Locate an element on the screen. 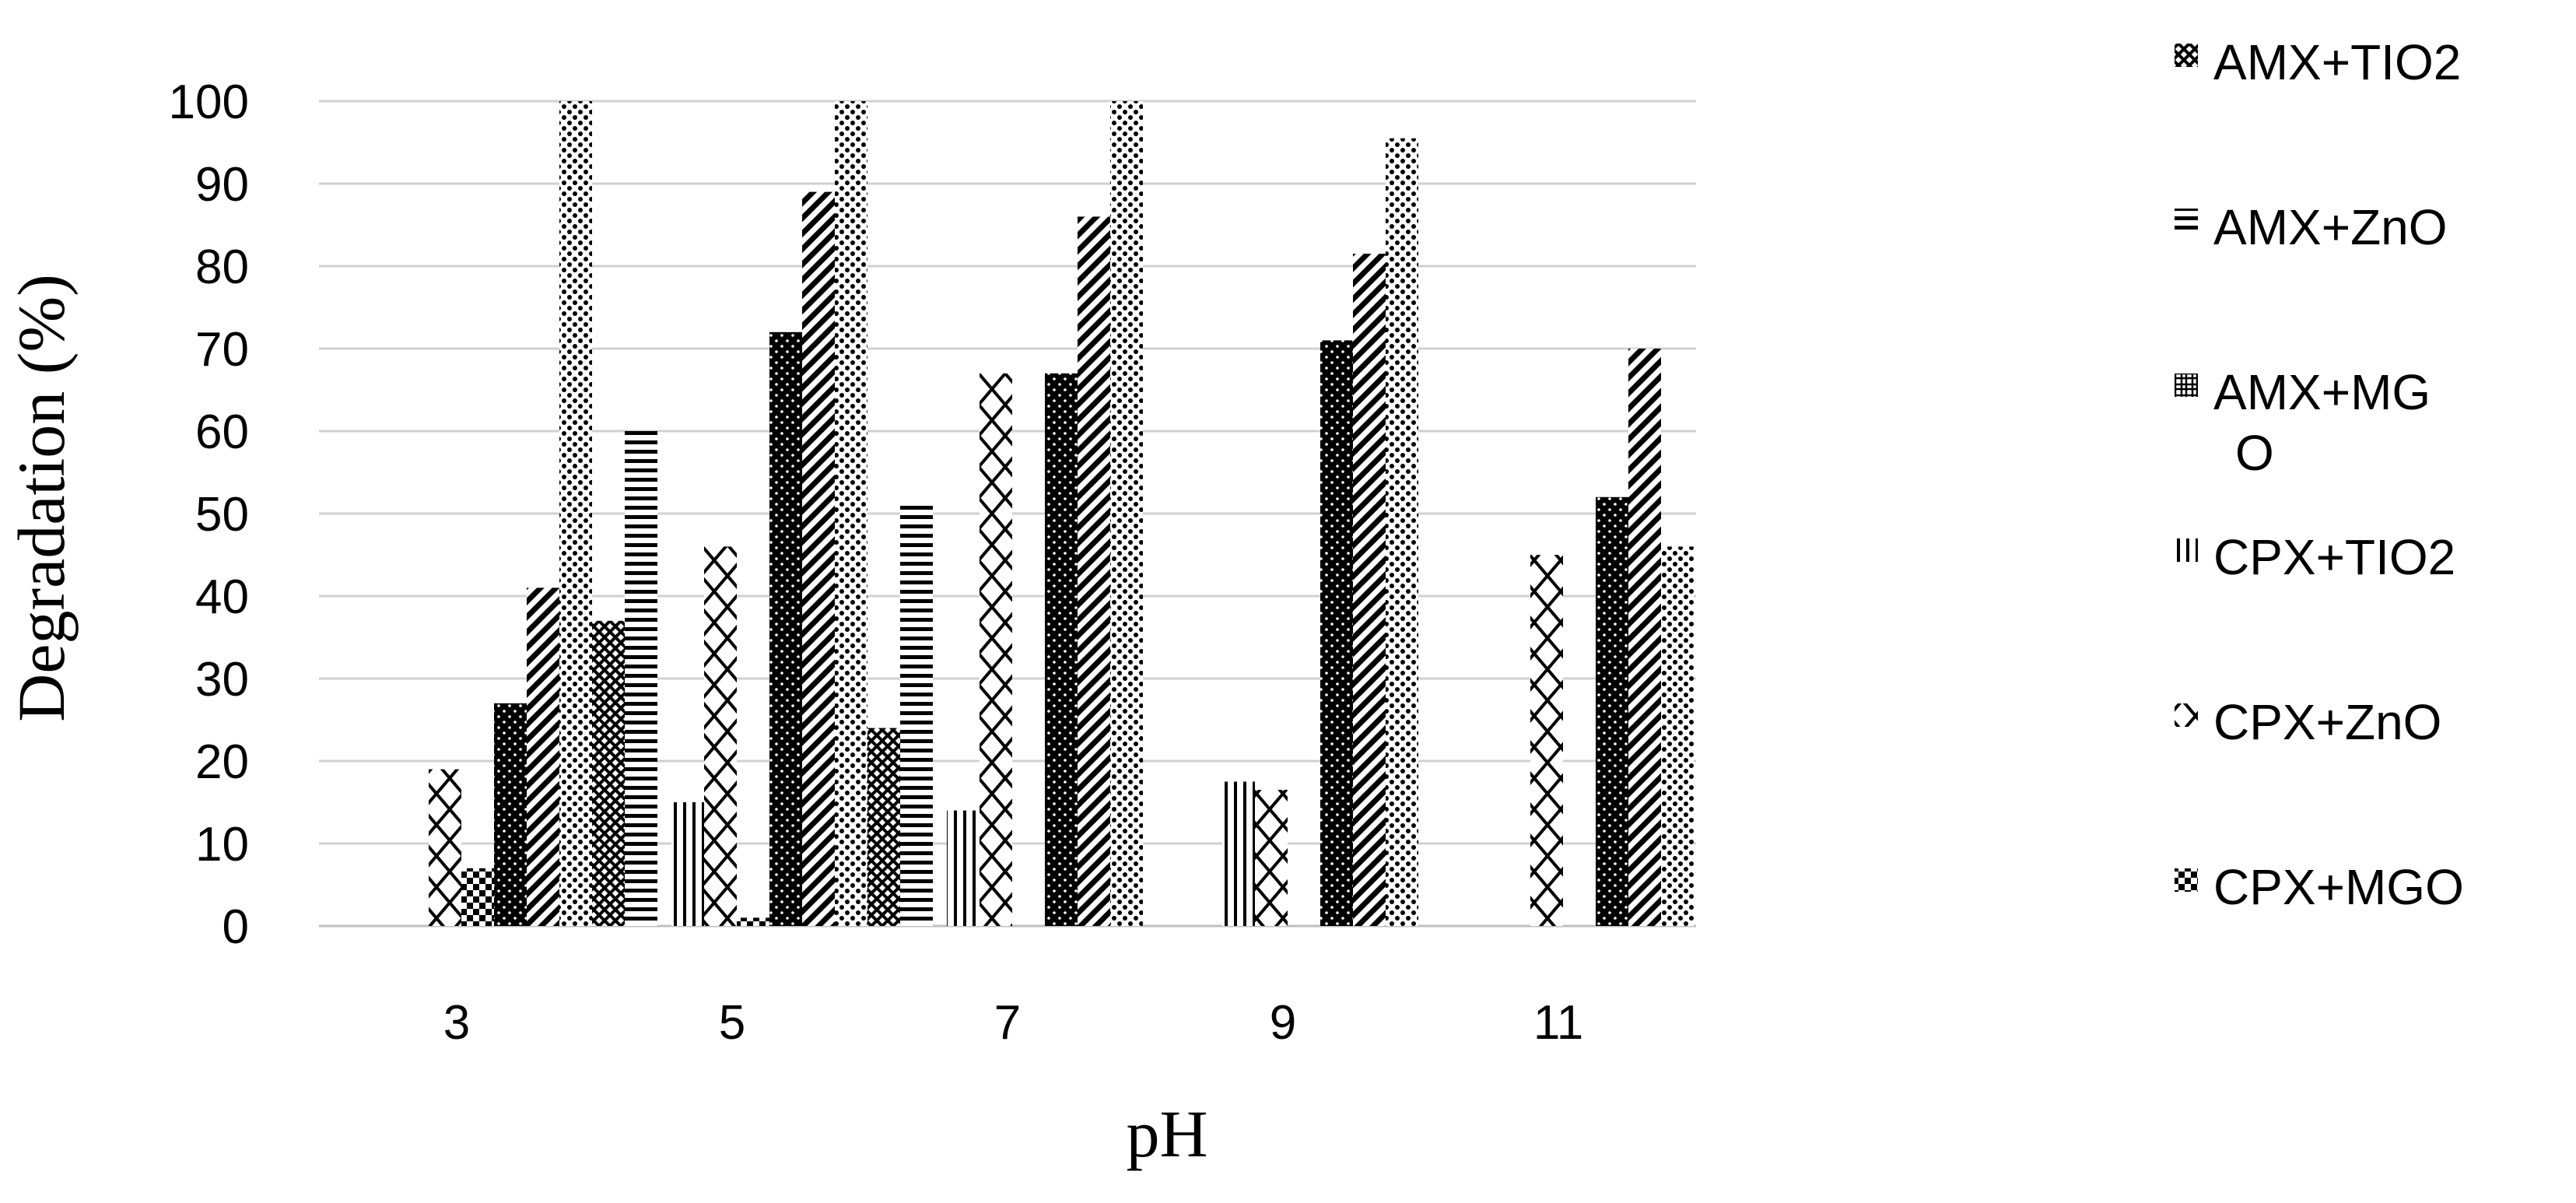 This screenshot has height=1203, width=2576. x-tick-label: 11 is located at coordinates (1558, 1023).